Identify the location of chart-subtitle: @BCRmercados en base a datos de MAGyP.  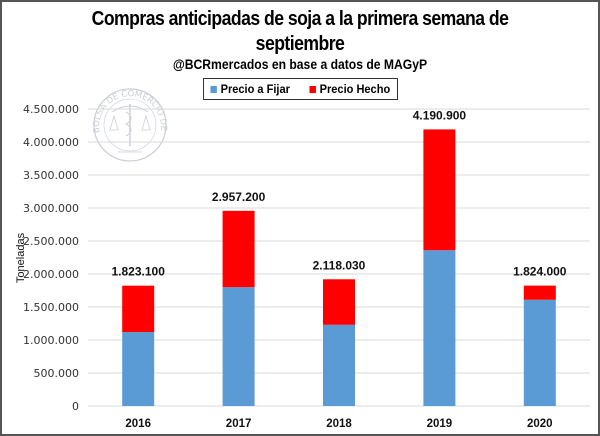
(300, 64).